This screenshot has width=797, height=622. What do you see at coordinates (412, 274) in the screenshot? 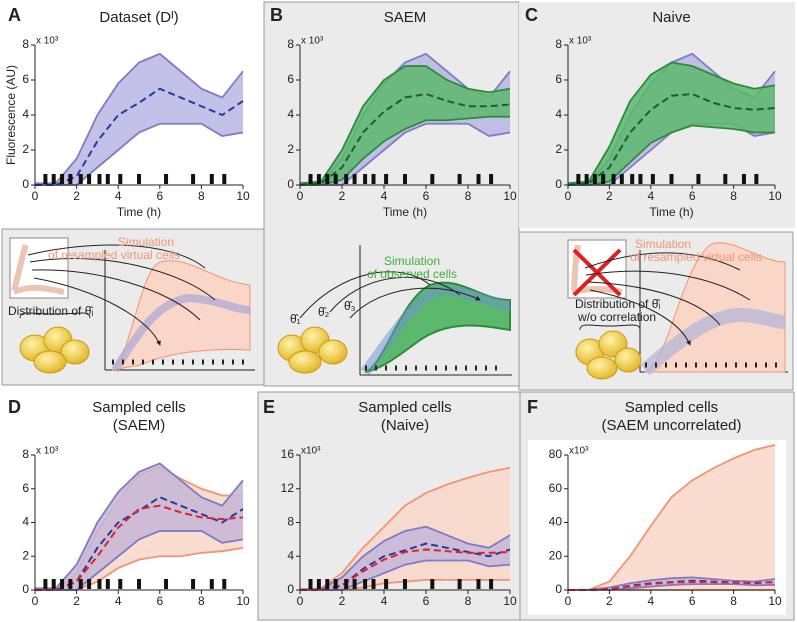
I see `inset-text: of observed cells` at bounding box center [412, 274].